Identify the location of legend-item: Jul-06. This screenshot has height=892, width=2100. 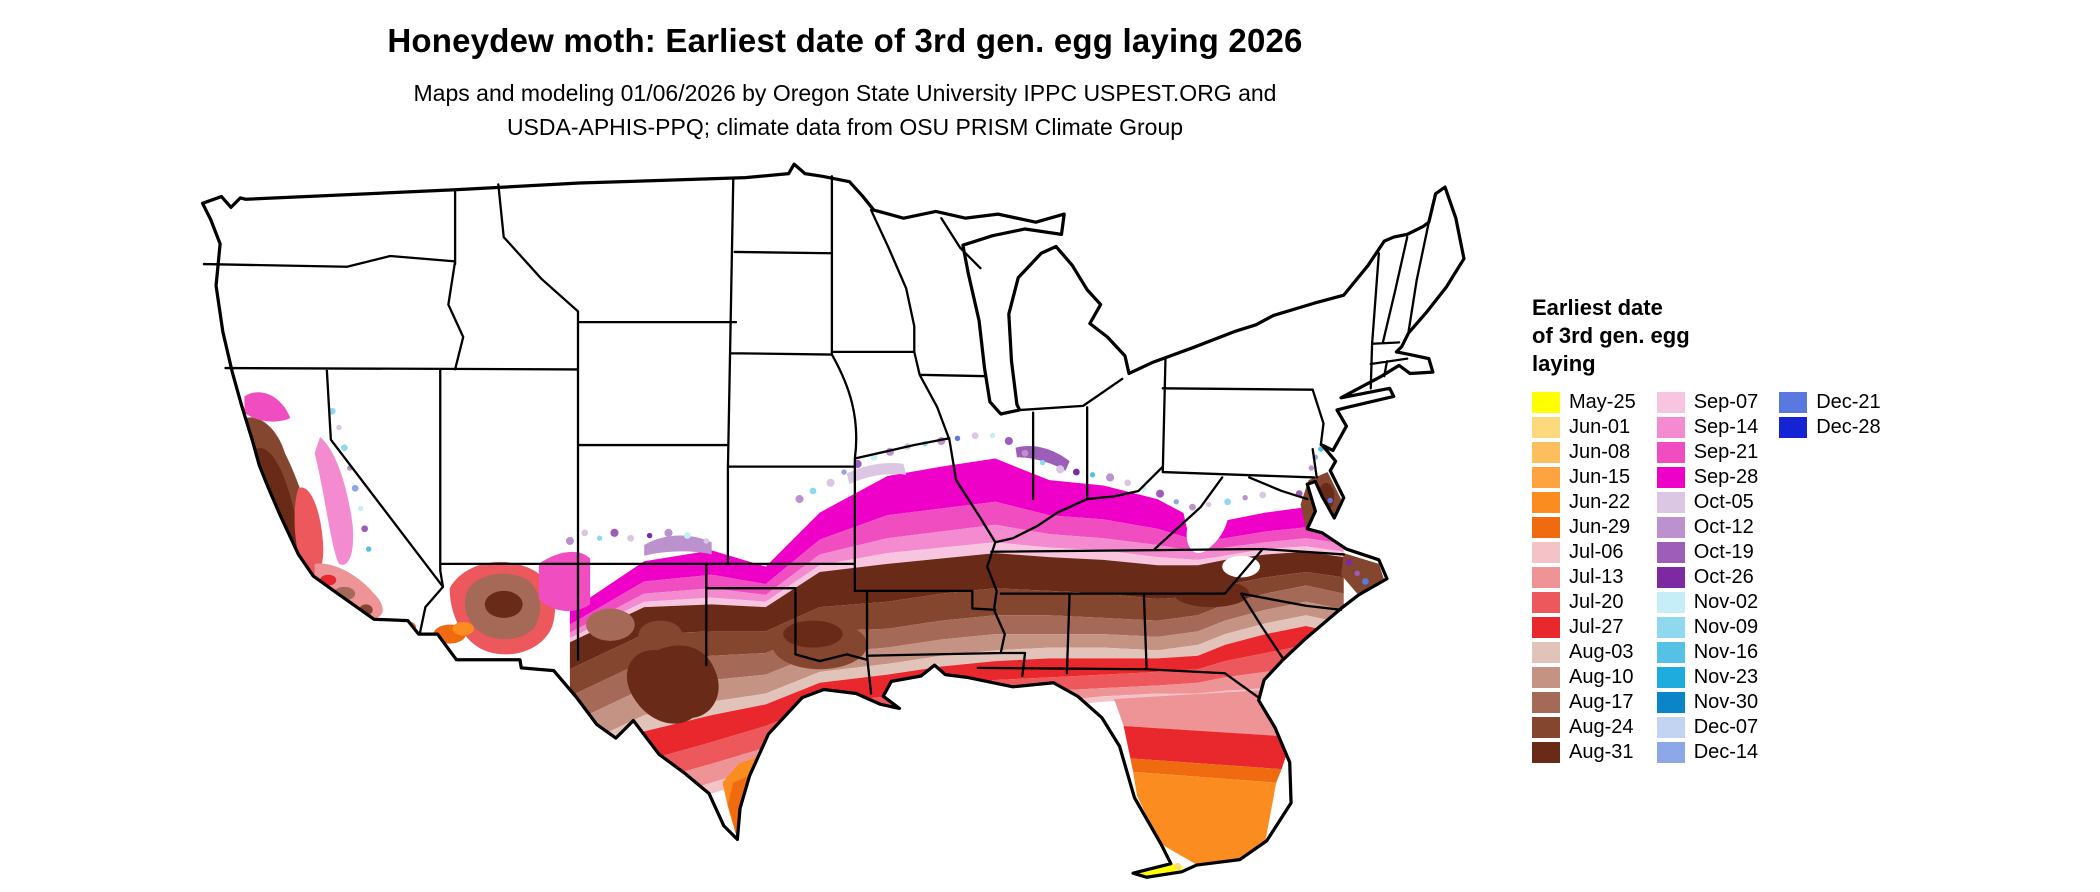
(1584, 552).